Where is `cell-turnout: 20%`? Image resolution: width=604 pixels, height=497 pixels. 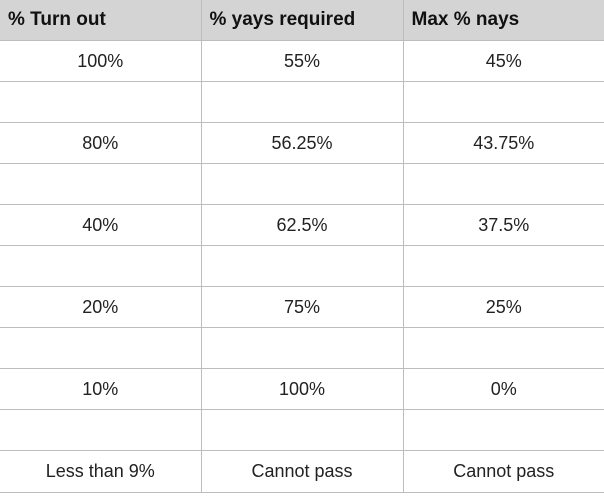
cell-turnout: 20% is located at coordinates (101, 307).